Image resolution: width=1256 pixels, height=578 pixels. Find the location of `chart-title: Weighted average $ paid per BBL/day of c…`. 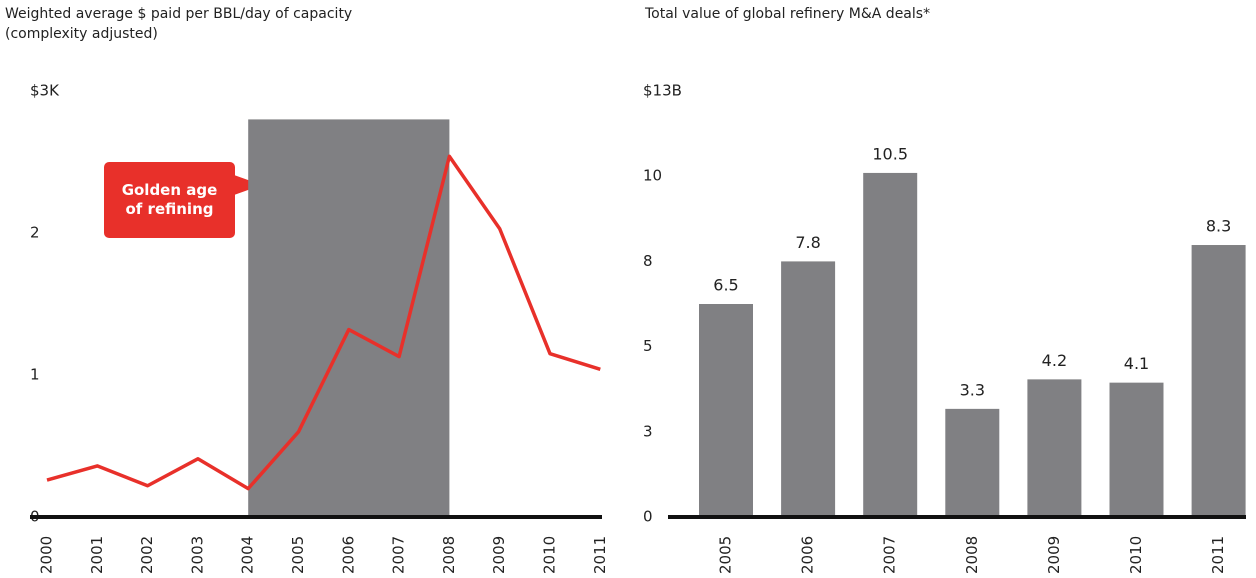

chart-title: Weighted average $ paid per BBL/day of c… is located at coordinates (178, 14).